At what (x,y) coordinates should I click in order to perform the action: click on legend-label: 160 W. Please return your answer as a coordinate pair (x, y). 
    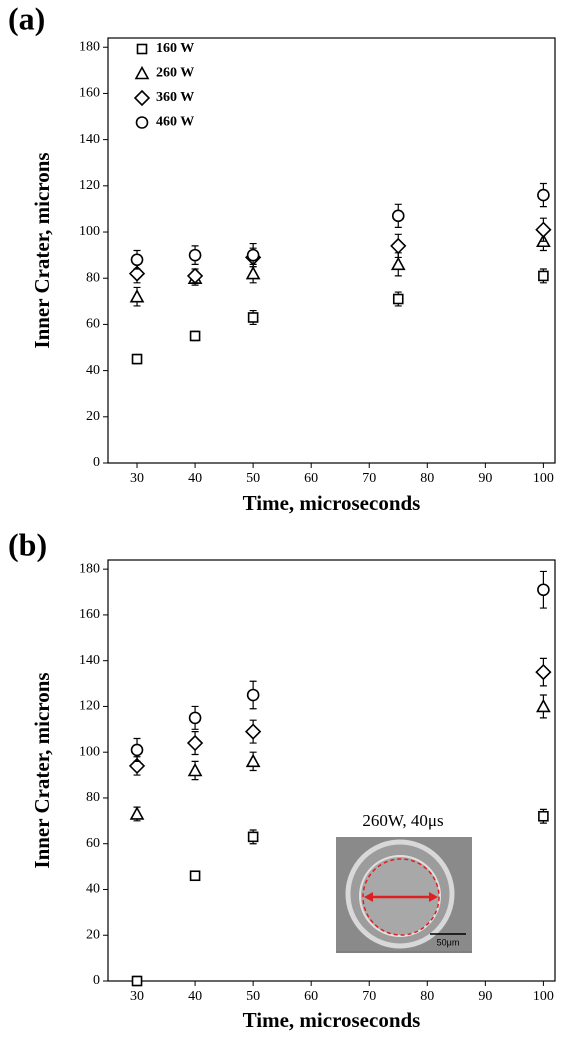
    Looking at the image, I should click on (175, 48).